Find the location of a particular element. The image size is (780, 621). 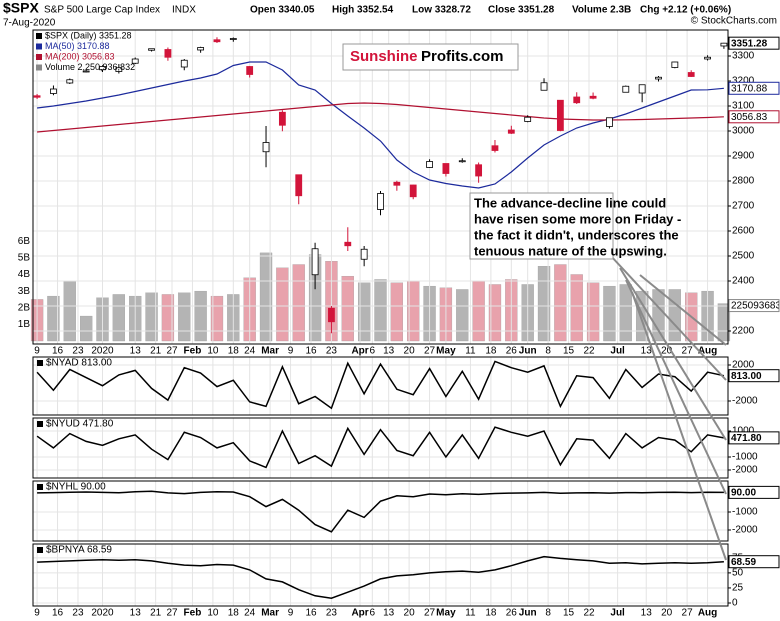

value-box-clip: 471.80 is located at coordinates (746, 438).